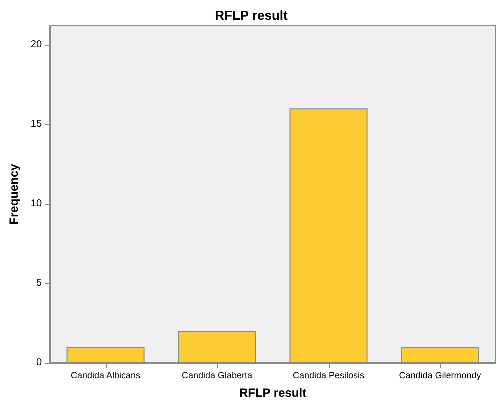 The width and height of the screenshot is (503, 404). Describe the element at coordinates (36, 124) in the screenshot. I see `y-tick-label: 15` at that location.